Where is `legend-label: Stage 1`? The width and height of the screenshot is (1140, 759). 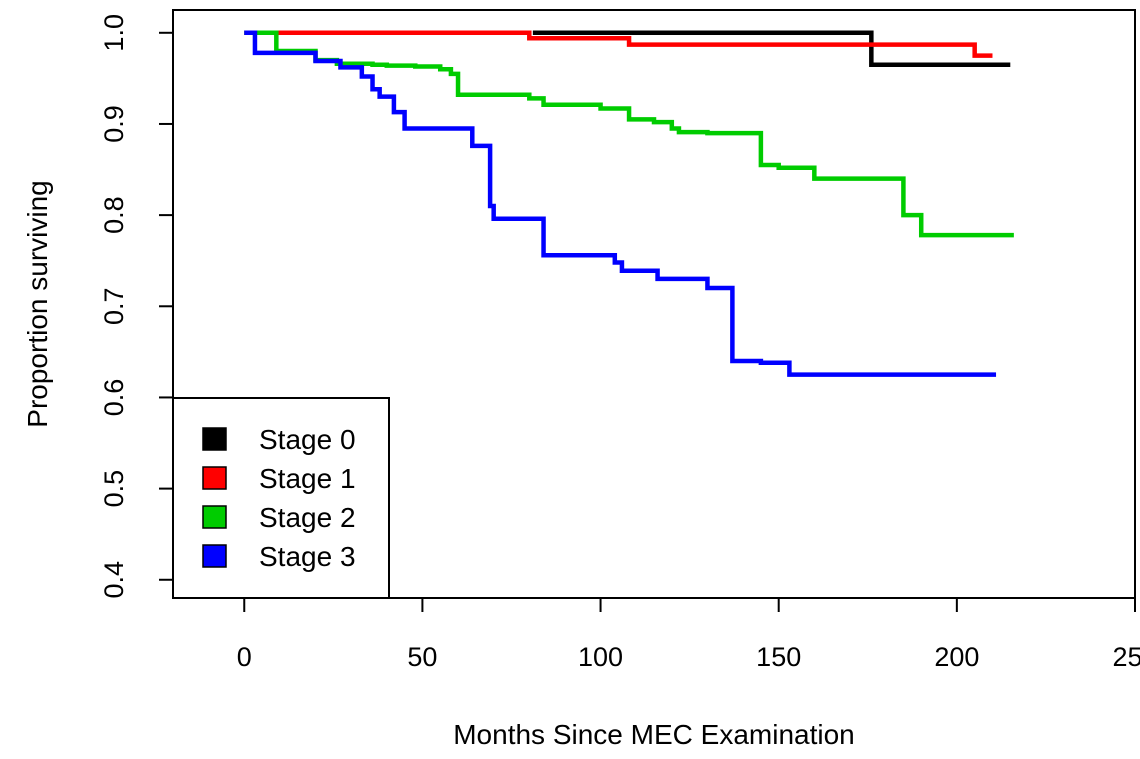
legend-label: Stage 1 is located at coordinates (307, 478).